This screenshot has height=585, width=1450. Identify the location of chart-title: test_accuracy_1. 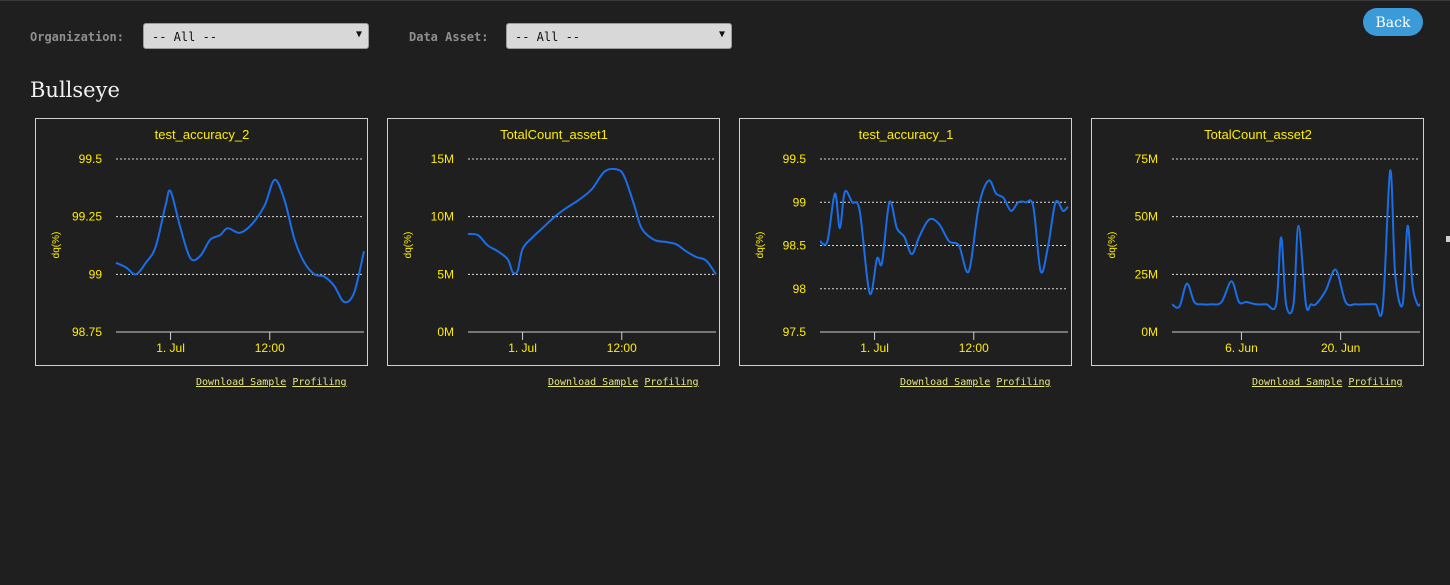
(906, 134).